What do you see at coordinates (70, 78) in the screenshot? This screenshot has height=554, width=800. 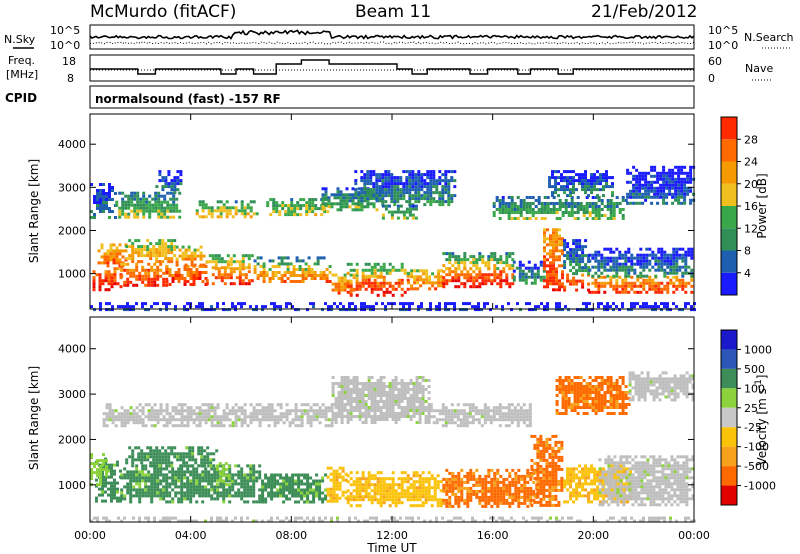 I see `freq-tick-bottom: 8` at bounding box center [70, 78].